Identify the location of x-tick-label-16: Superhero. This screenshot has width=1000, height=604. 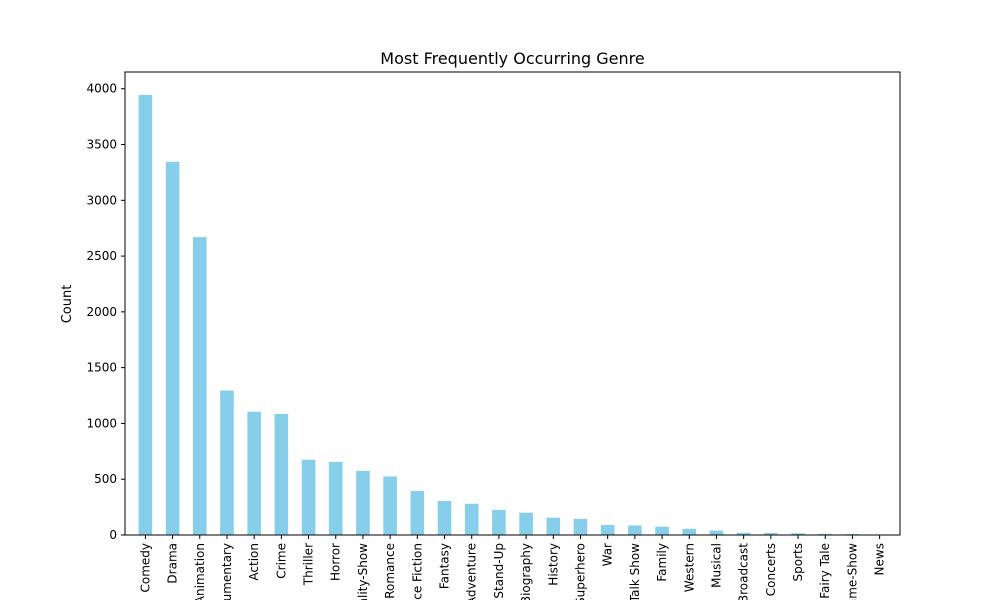
(580, 571).